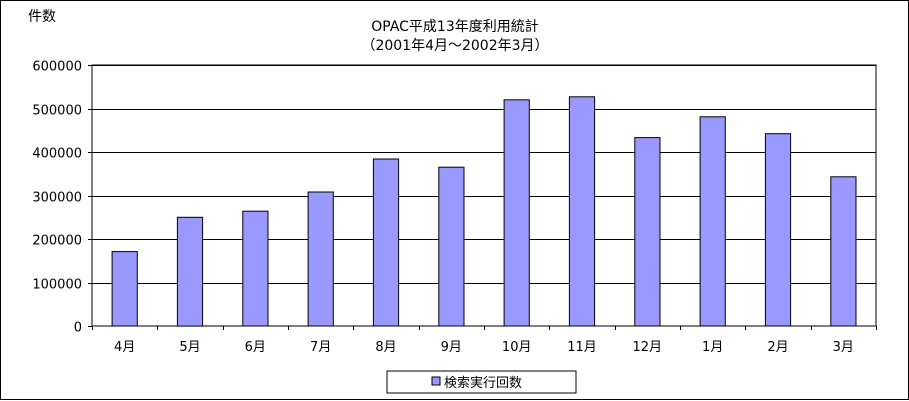 Image resolution: width=909 pixels, height=401 pixels. What do you see at coordinates (57, 67) in the screenshot?
I see `y-tick-label: 600000` at bounding box center [57, 67].